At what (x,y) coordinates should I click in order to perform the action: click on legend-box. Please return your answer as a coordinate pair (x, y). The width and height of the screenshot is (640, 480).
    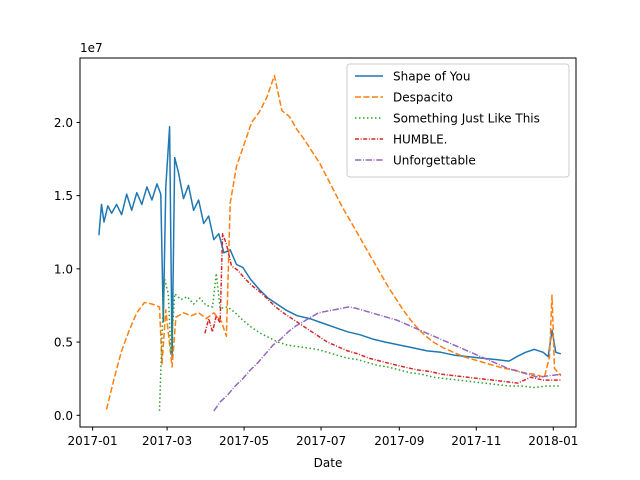
    Looking at the image, I should click on (458, 120).